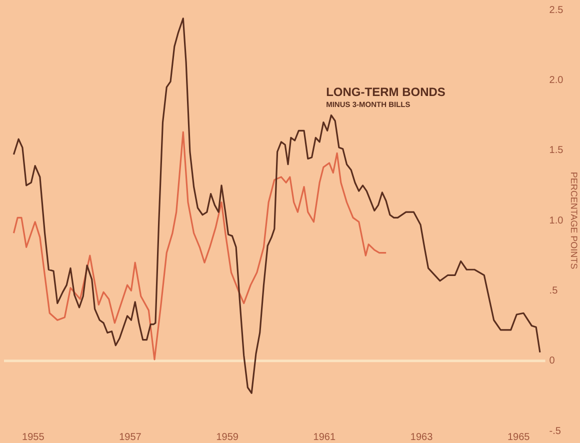  Describe the element at coordinates (556, 150) in the screenshot. I see `y-tick-label: 1.5` at that location.